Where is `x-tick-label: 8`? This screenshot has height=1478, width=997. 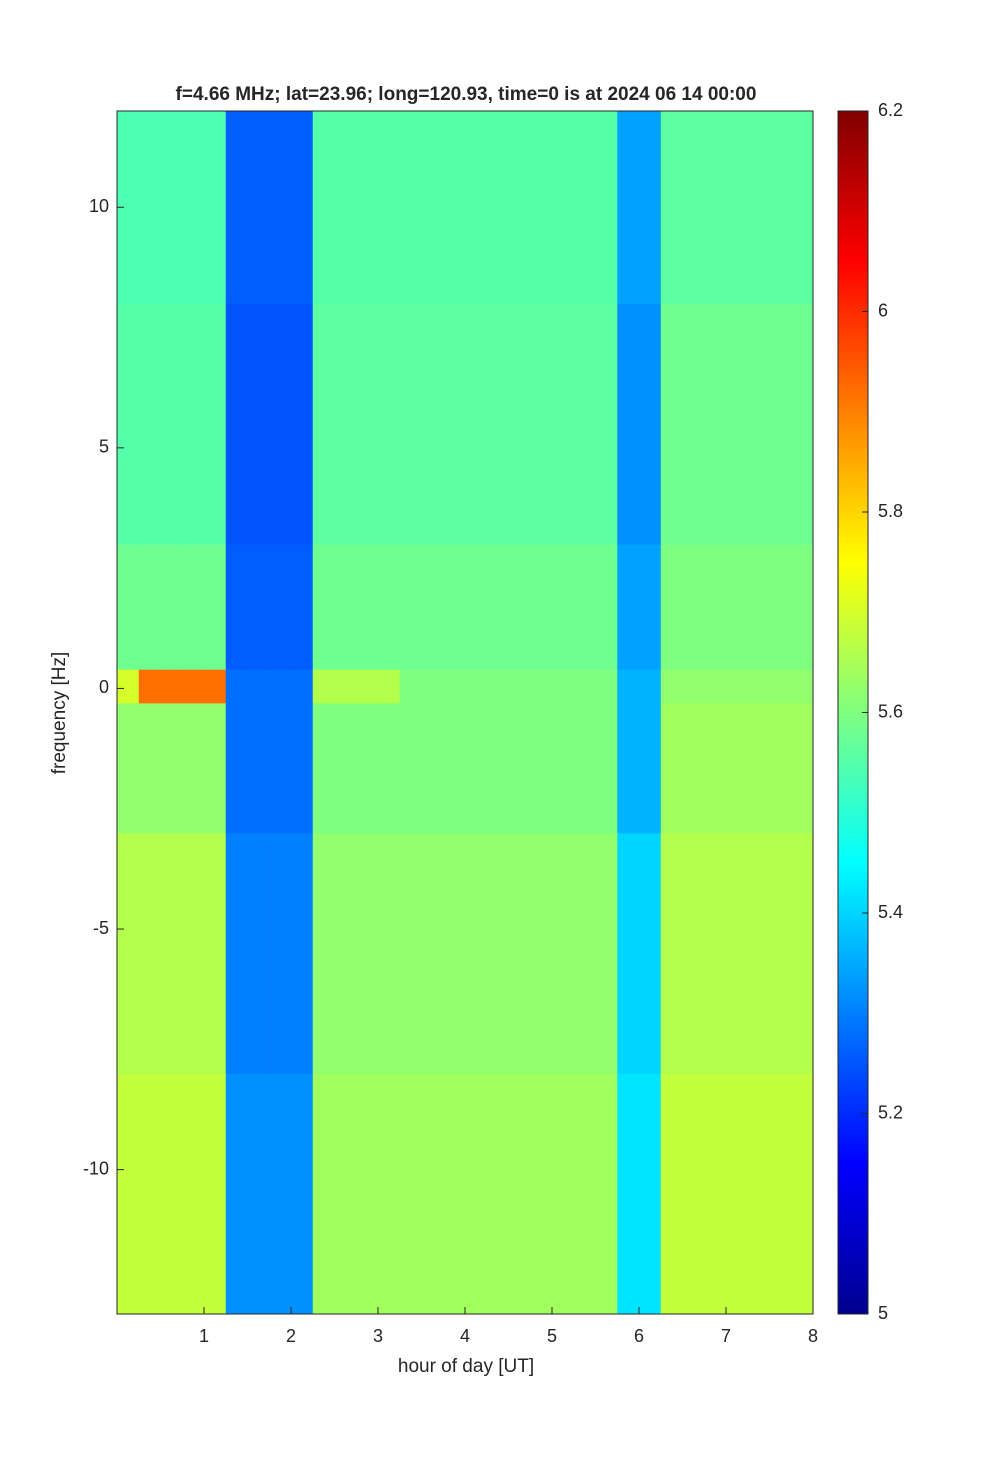 x-tick-label: 8 is located at coordinates (813, 1336).